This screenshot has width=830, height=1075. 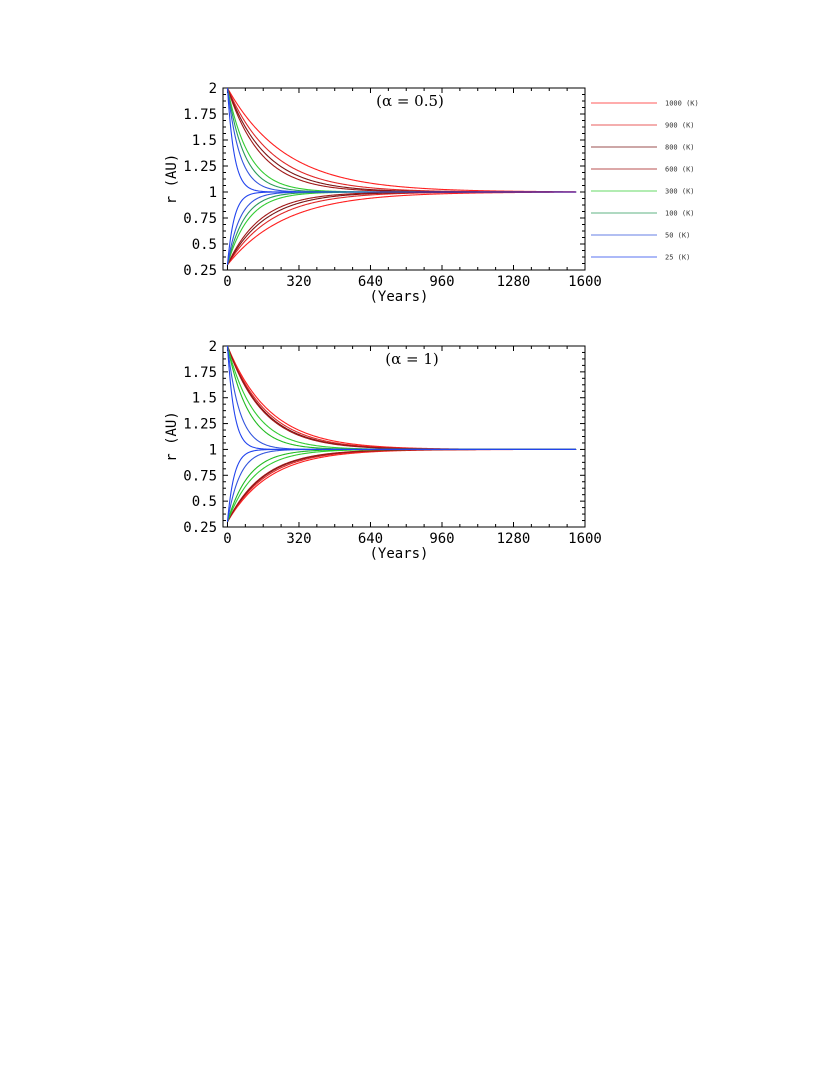 I want to click on legend-label-7: 25 (K), so click(x=677, y=258).